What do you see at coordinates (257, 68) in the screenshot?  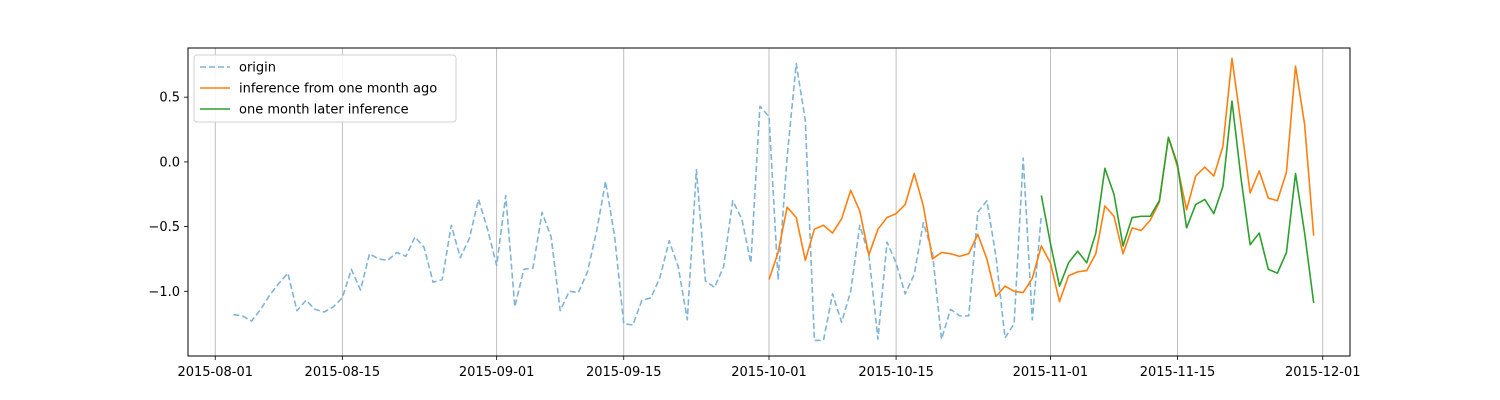 I see `legend-label-0: origin` at bounding box center [257, 68].